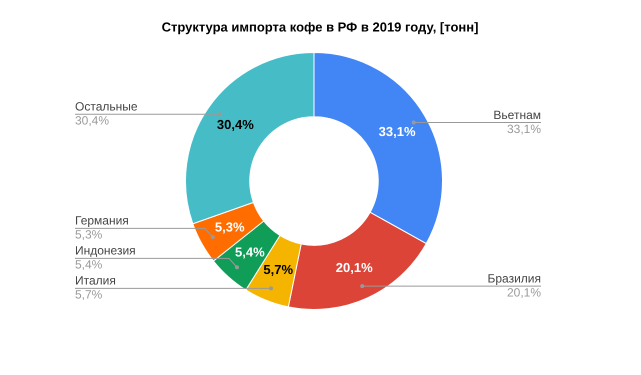 The image size is (641, 375). Describe the element at coordinates (250, 252) in the screenshot. I see `data-label: 5,4%` at that location.